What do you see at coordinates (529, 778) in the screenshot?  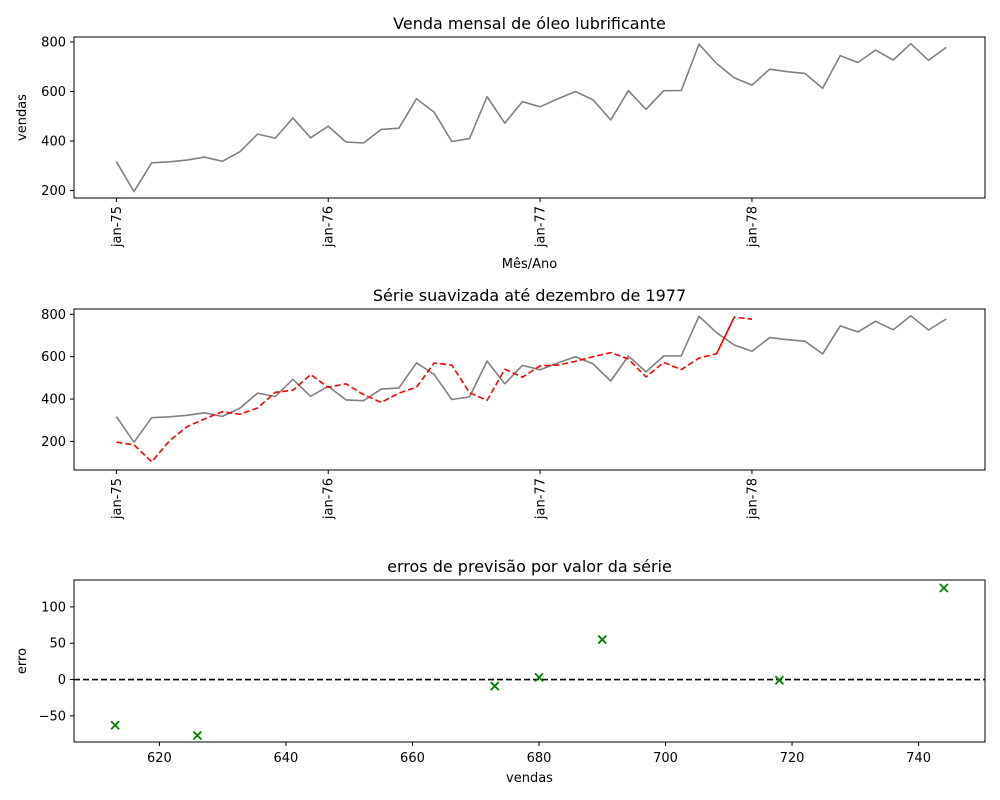 I see `x-axis-label: vendas` at bounding box center [529, 778].